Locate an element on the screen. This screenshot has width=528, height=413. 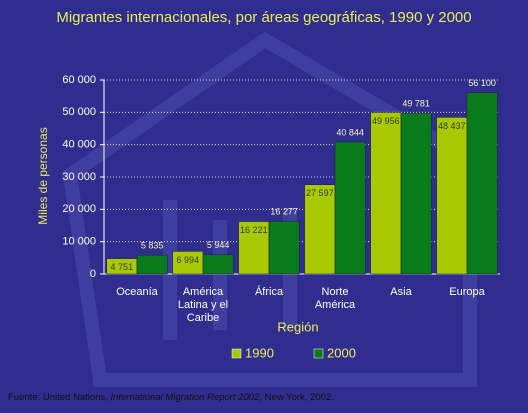
data-label: 48 437 is located at coordinates (452, 126).